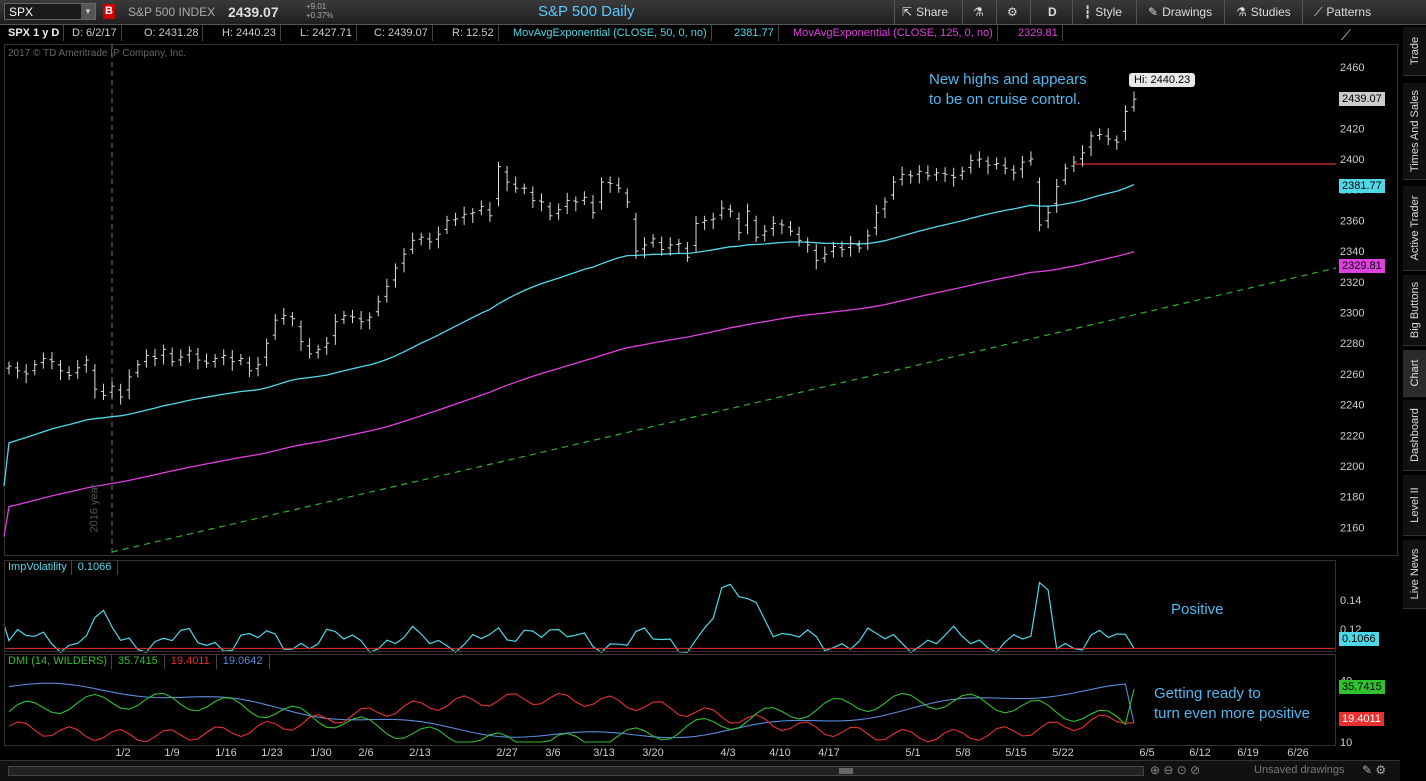 This screenshot has width=1426, height=781. What do you see at coordinates (912, 753) in the screenshot?
I see `date-tick-label: 5/1` at bounding box center [912, 753].